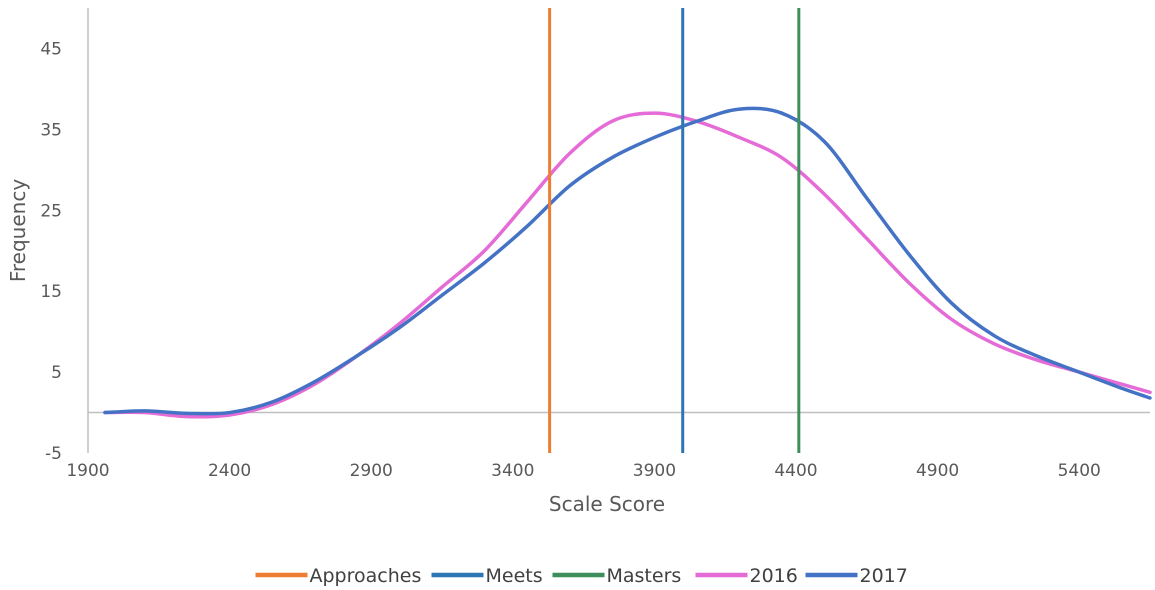  Describe the element at coordinates (51, 49) in the screenshot. I see `y-tick-label: 45` at that location.